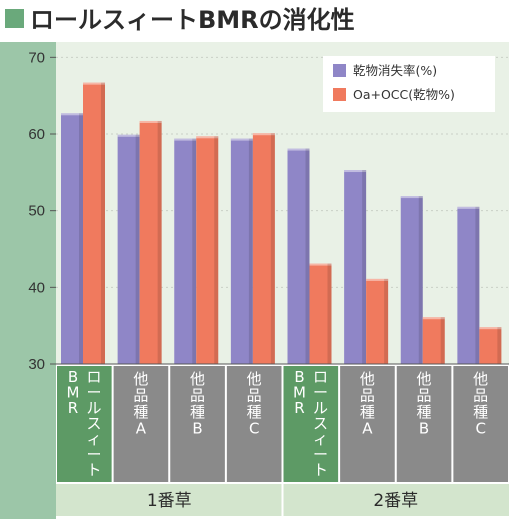 The width and height of the screenshot is (513, 519). I want to click on chart-title: ロールスィートBMRの消化性, so click(192, 20).